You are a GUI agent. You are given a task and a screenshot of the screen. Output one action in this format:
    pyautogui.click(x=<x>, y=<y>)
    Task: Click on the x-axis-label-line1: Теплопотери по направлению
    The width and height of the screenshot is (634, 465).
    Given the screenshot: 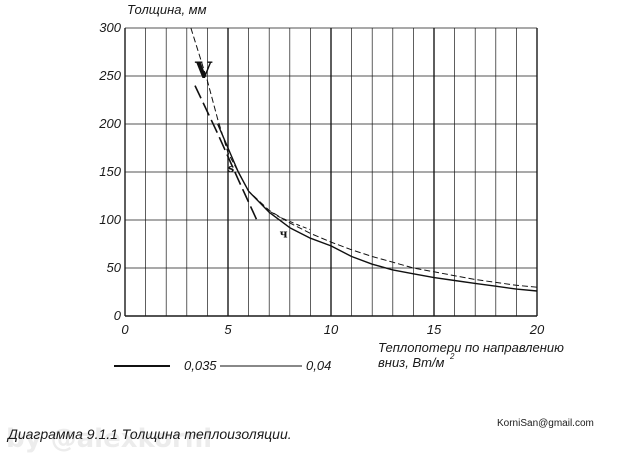 What is the action you would take?
    pyautogui.click(x=471, y=347)
    